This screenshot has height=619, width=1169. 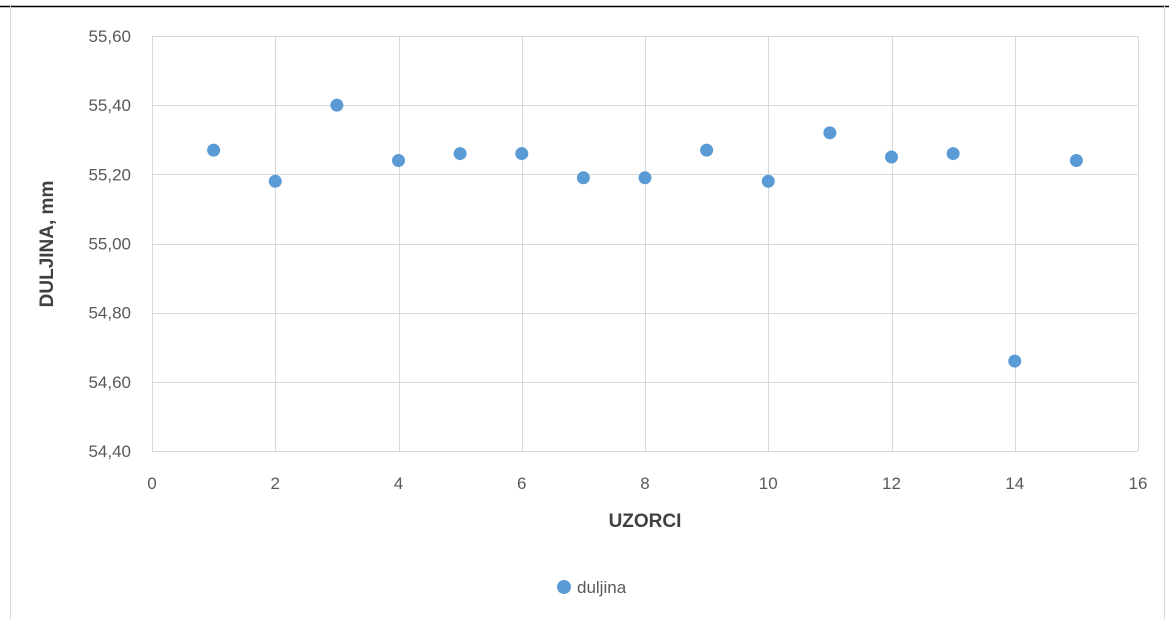 I want to click on legend: duljina, so click(x=592, y=587).